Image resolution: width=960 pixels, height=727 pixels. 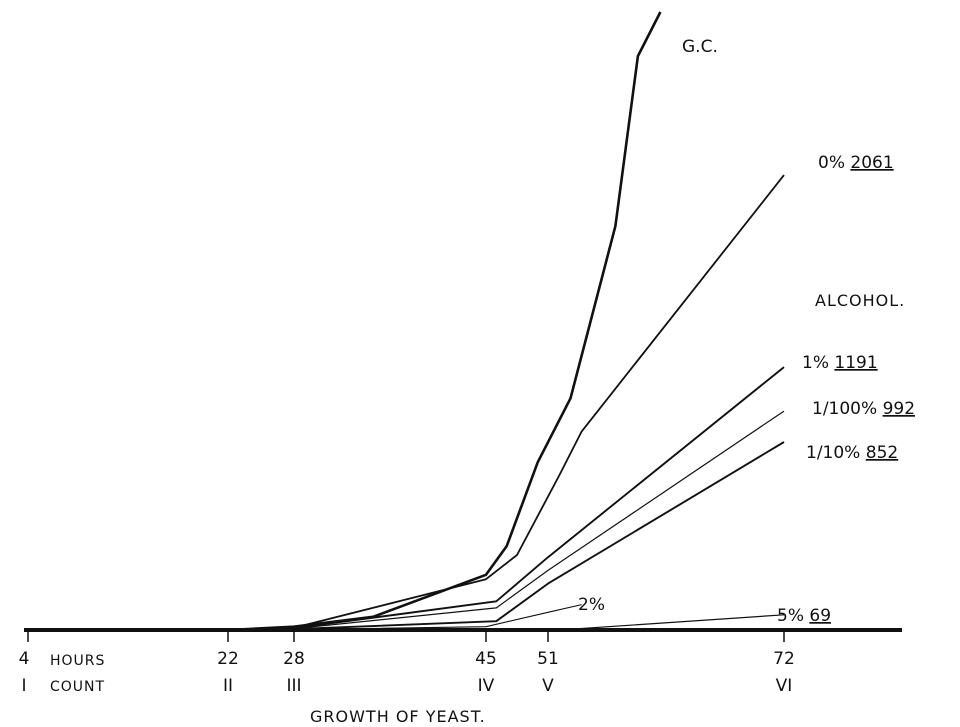 What do you see at coordinates (548, 659) in the screenshot?
I see `hours-tick-label: 51` at bounding box center [548, 659].